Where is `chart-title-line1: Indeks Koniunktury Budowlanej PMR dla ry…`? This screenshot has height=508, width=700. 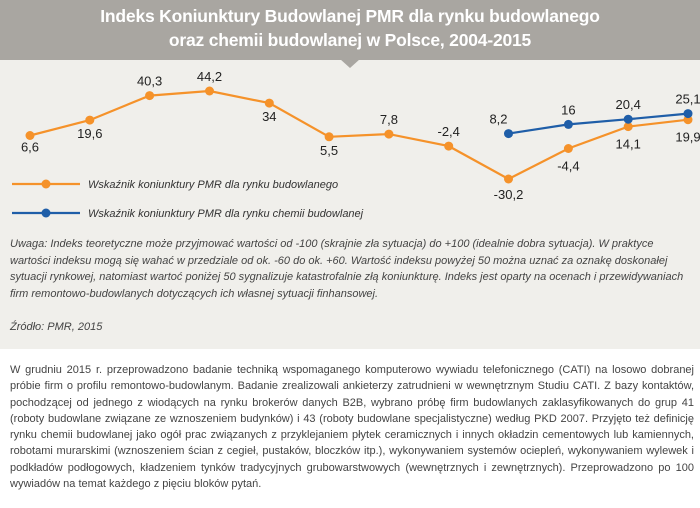
chart-title-line1: Indeks Koniunktury Budowlanej PMR dla ry… is located at coordinates (350, 16).